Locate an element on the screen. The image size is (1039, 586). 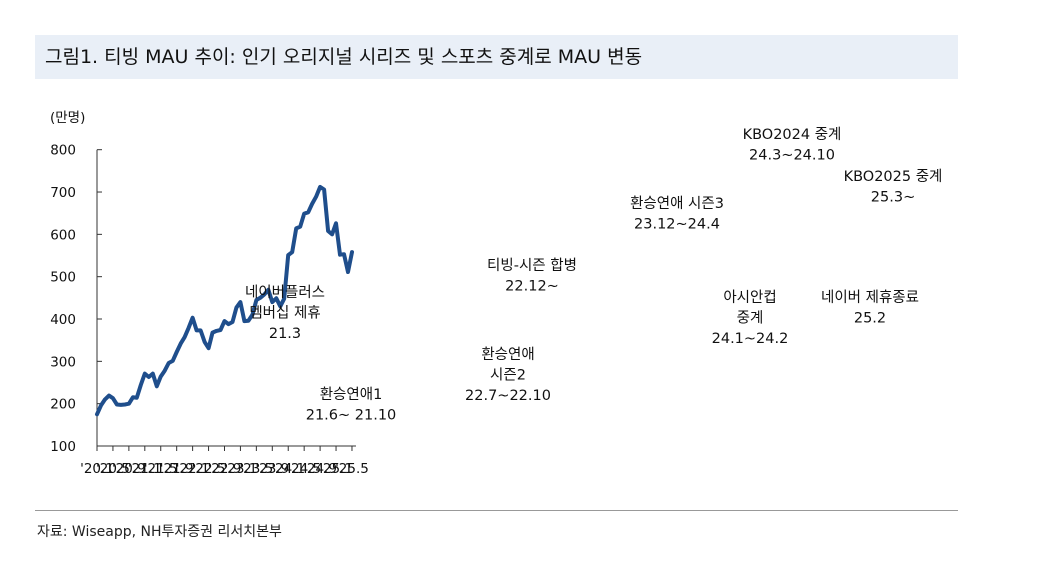
y-tick-label: 700 is located at coordinates (63, 193).